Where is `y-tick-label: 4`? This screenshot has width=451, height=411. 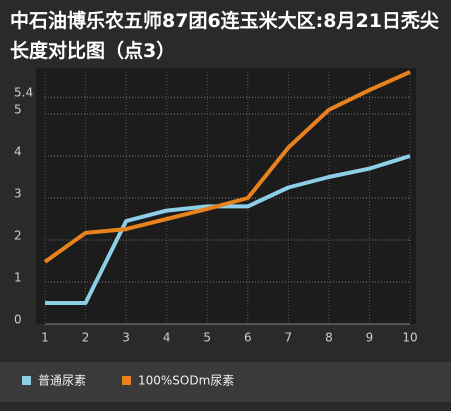 y-tick-label: 4 is located at coordinates (18, 152).